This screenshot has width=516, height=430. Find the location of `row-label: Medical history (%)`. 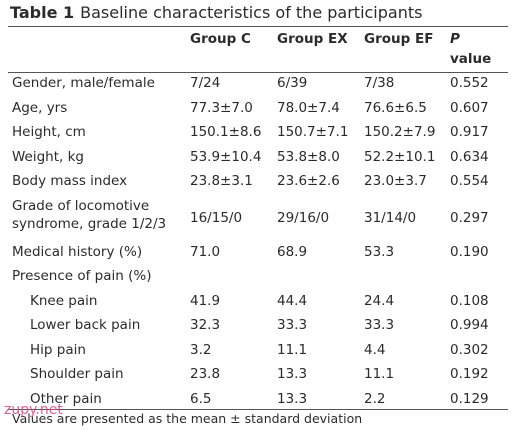

row-label: Medical history (%) is located at coordinates (77, 251).